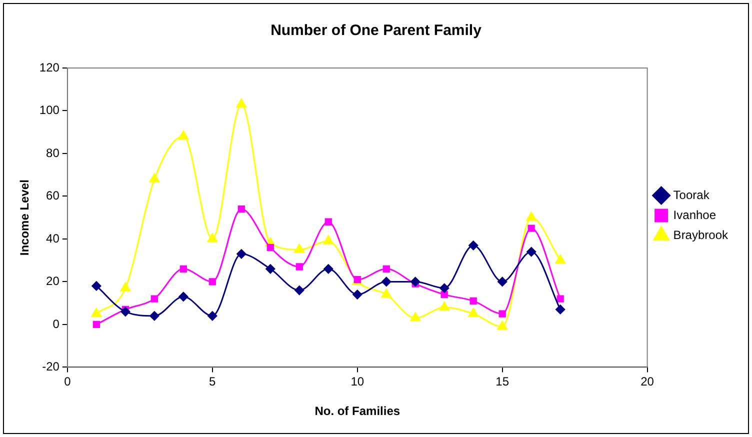 This screenshot has width=752, height=437. Describe the element at coordinates (357, 411) in the screenshot. I see `x-axis-title: No. of Families` at that location.